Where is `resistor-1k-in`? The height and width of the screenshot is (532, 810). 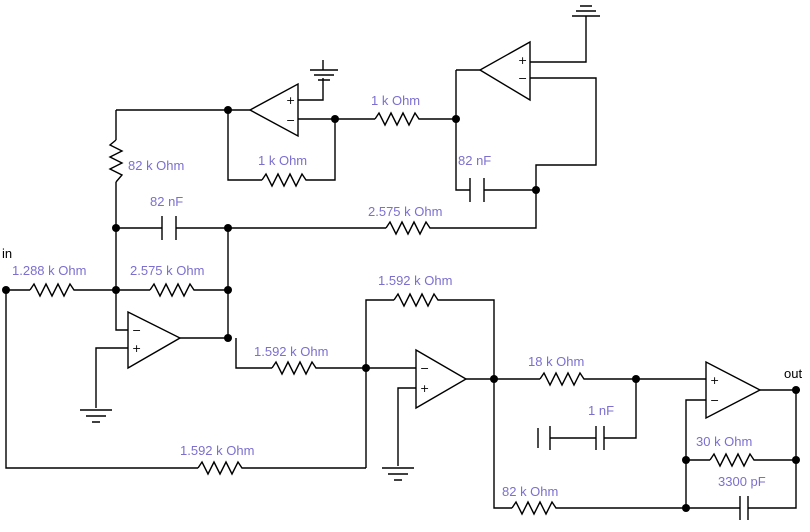 resistor-1k-in is located at coordinates (399, 119).